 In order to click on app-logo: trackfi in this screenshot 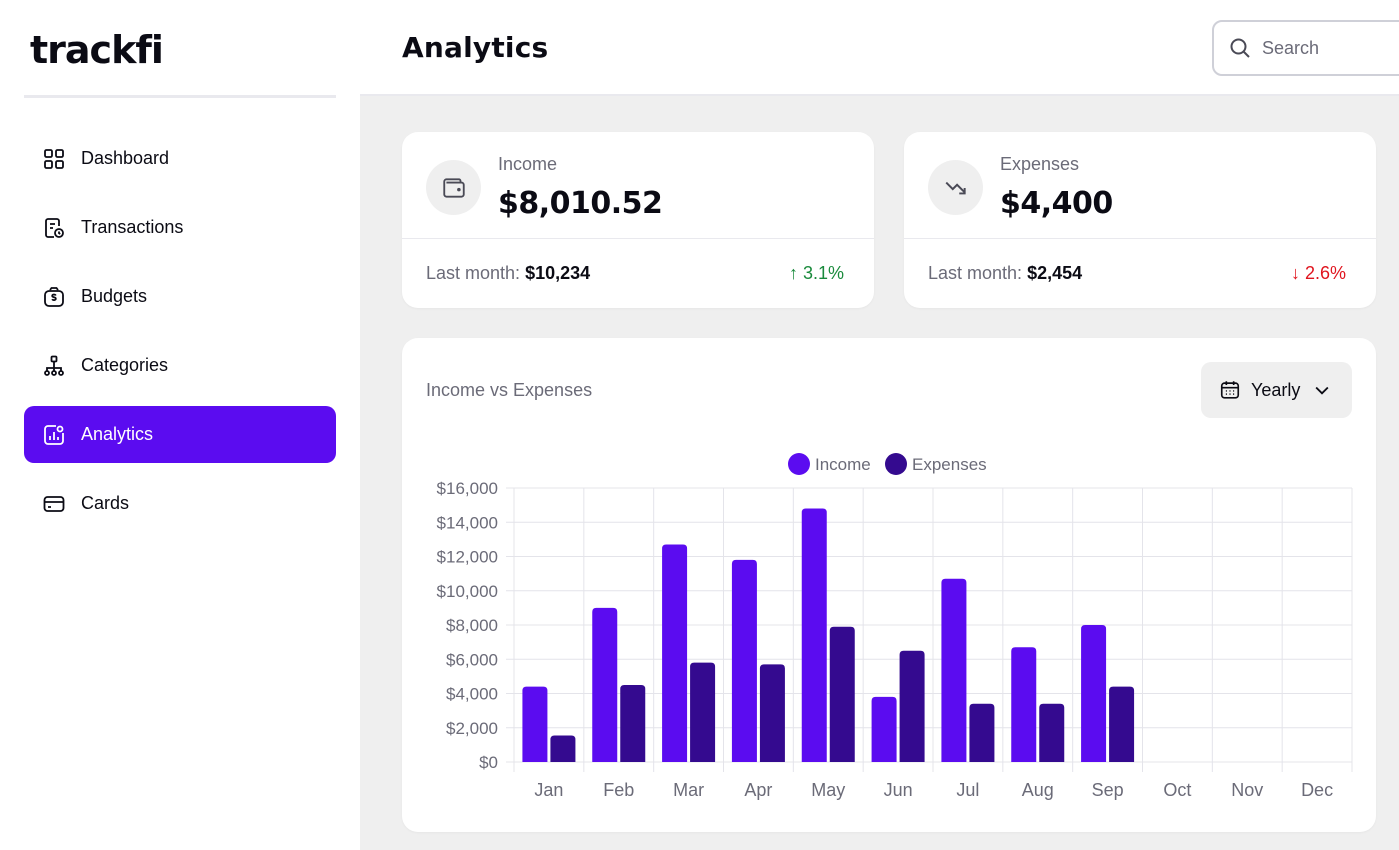, I will do `click(97, 50)`.